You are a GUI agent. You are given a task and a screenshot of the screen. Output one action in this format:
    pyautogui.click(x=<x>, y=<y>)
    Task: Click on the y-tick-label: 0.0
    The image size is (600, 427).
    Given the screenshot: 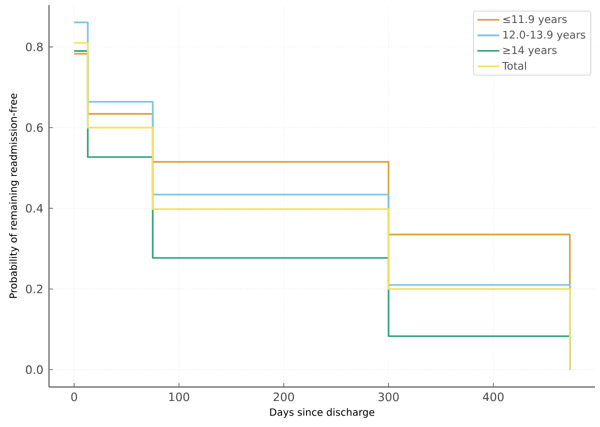 What is the action you would take?
    pyautogui.click(x=34, y=369)
    